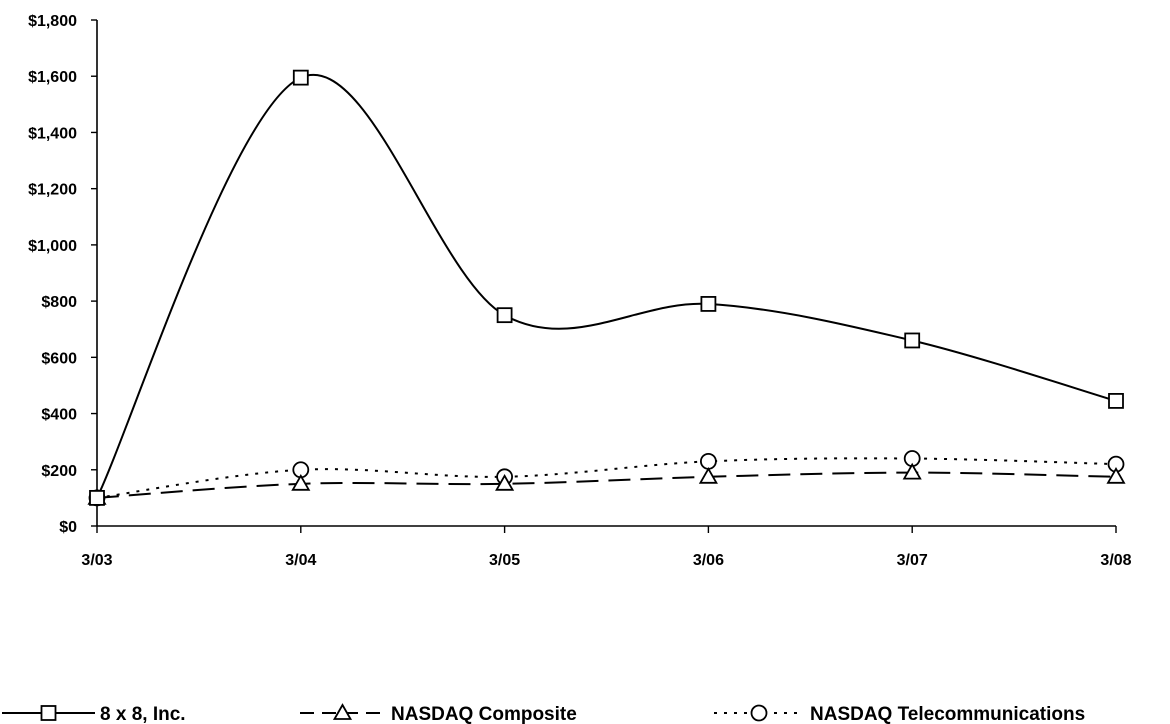 Image resolution: width=1170 pixels, height=724 pixels. What do you see at coordinates (912, 560) in the screenshot?
I see `x-tick-label: 3/07` at bounding box center [912, 560].